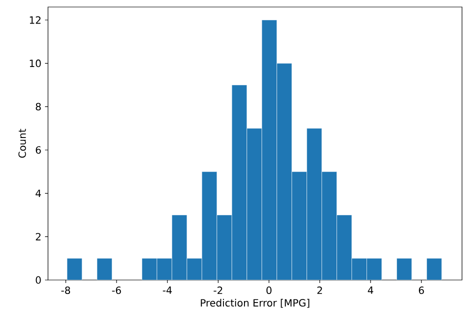 This screenshot has width=474, height=325. Describe the element at coordinates (116, 290) in the screenshot. I see `x-tick-label: -6` at that location.